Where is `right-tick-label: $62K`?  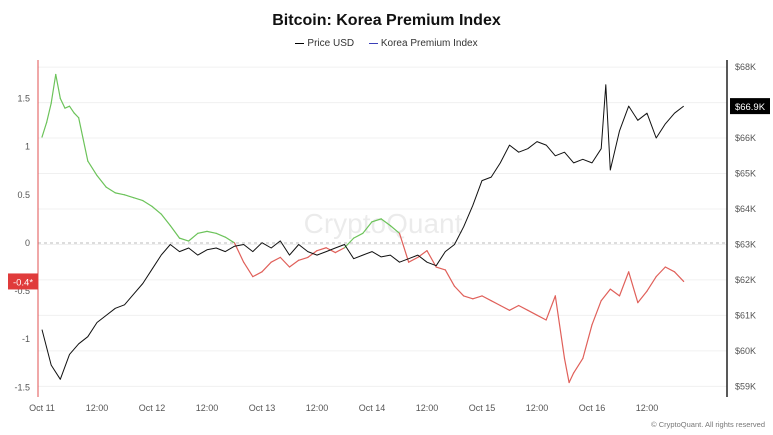 right-tick-label: $62K is located at coordinates (745, 280).